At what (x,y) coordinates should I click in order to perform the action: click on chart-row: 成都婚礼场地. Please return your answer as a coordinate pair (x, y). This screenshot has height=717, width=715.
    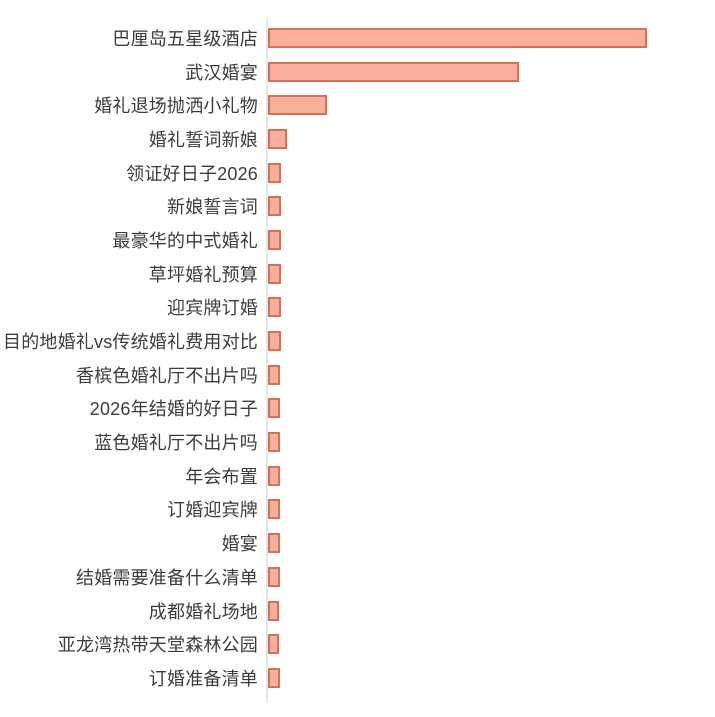
    Looking at the image, I should click on (357, 611).